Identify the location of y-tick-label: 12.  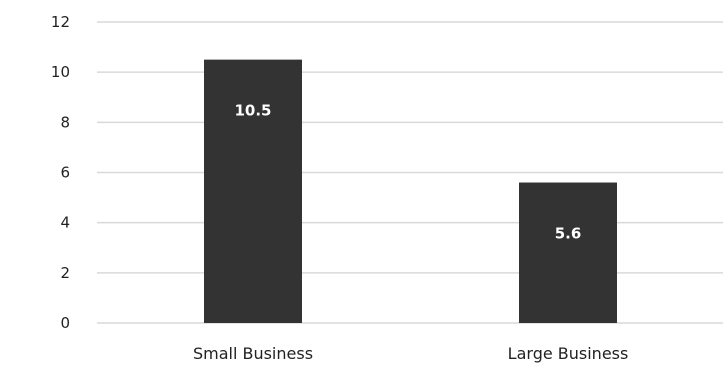
(60, 22).